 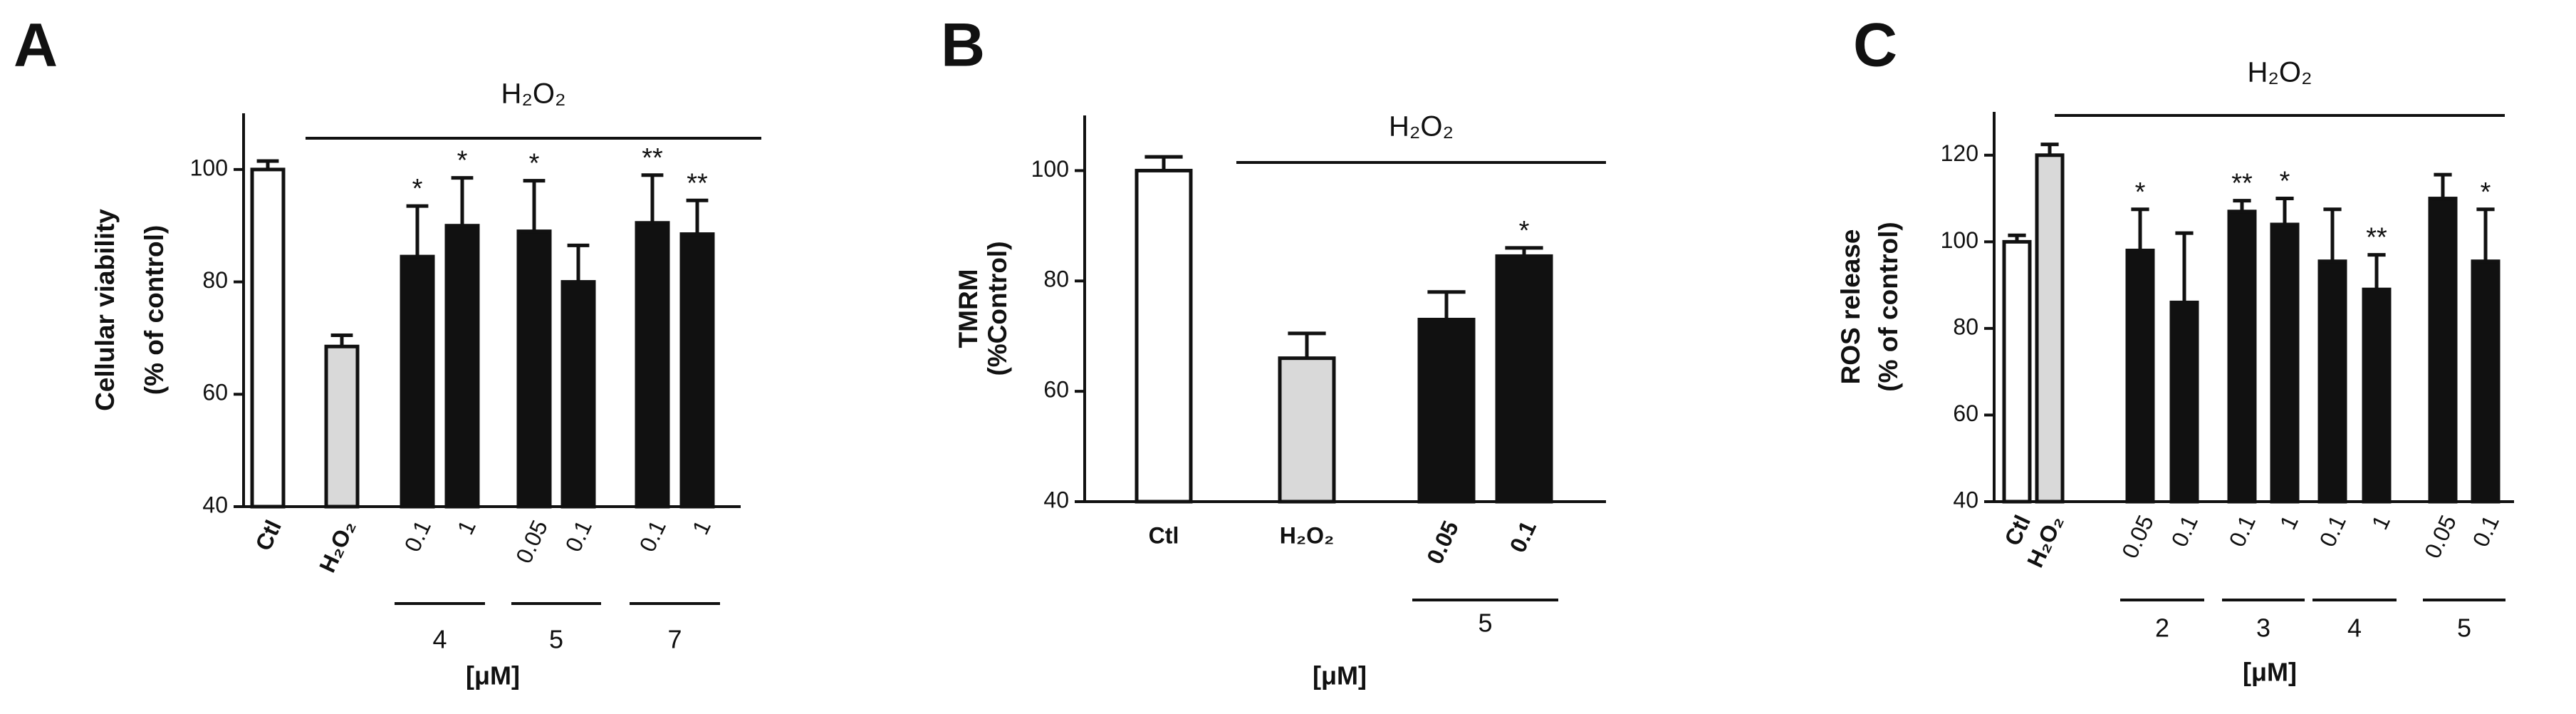 I want to click on y-axis-label: (%Control), so click(x=997, y=308).